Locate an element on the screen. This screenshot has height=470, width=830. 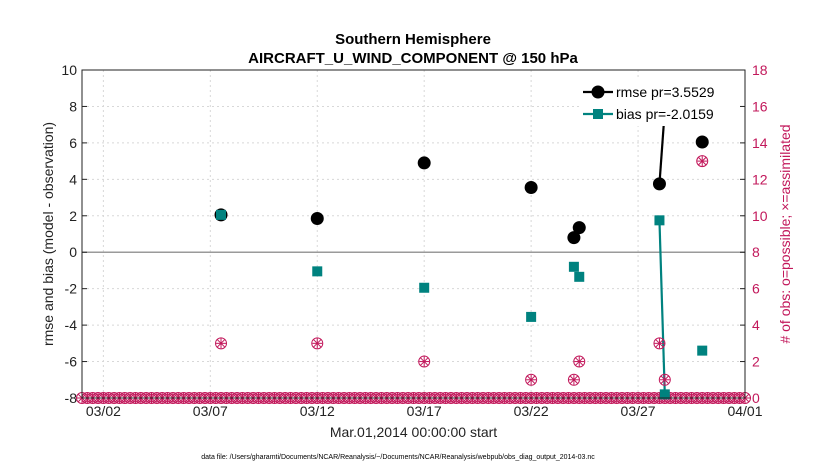
chart-title: Southern Hemisphere is located at coordinates (413, 39).